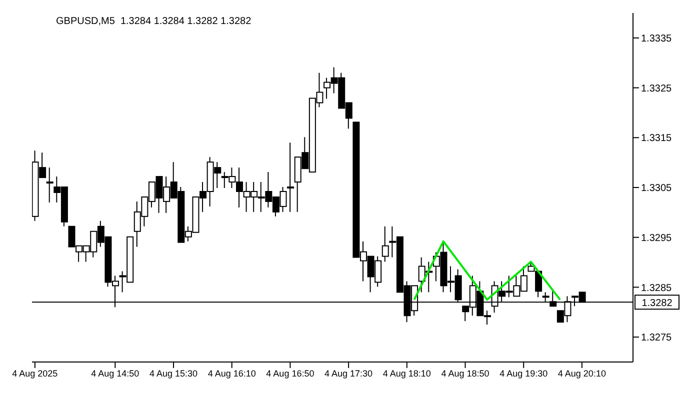 The height and width of the screenshot is (400, 700). I want to click on x-tick-label: 4 Aug 20:10, so click(582, 373).